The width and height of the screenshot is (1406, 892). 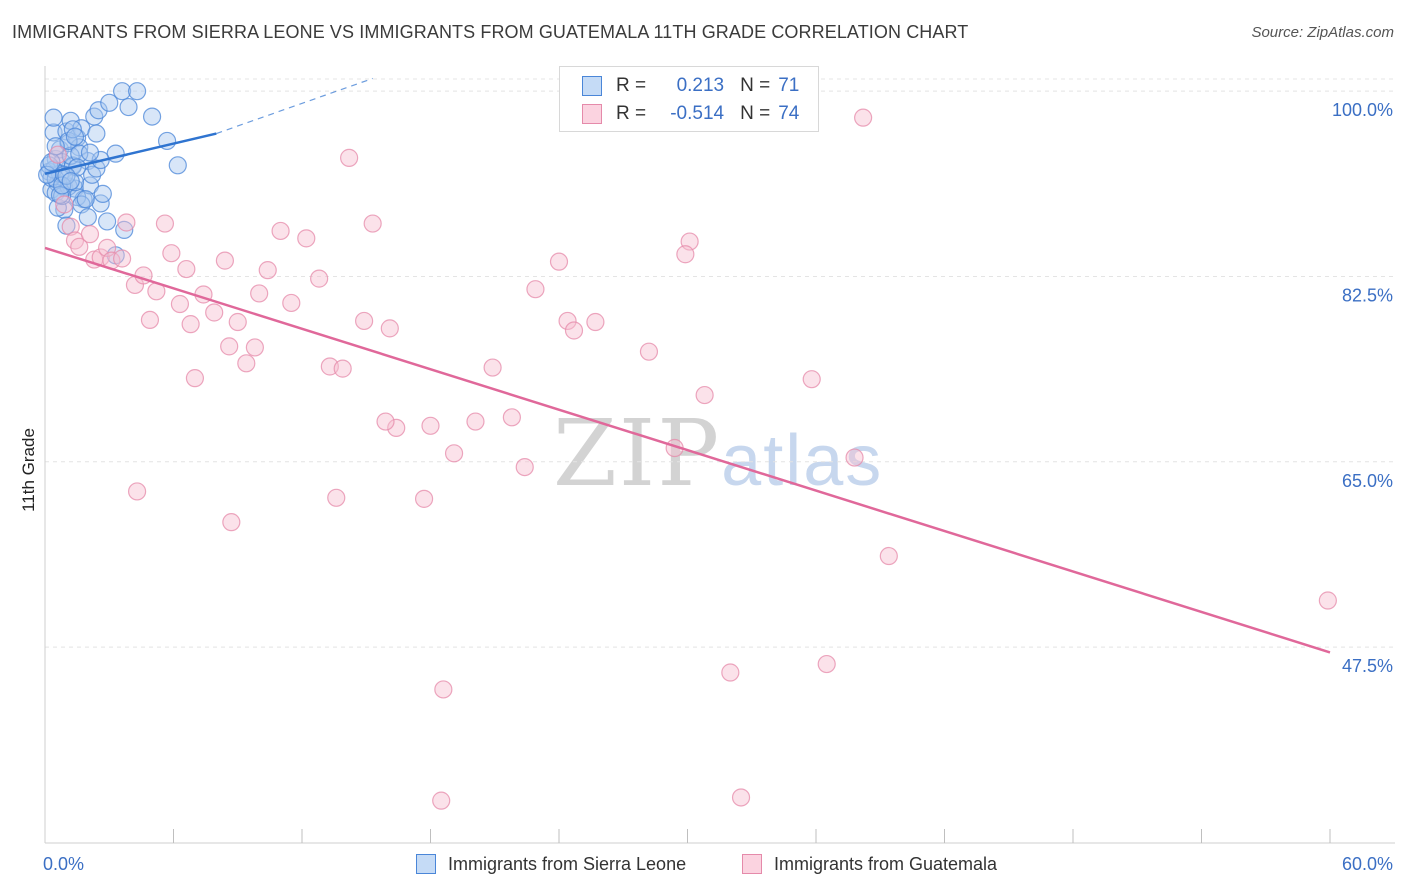 I want to click on bottom-legend-label: Immigrants from Sierra Leone, so click(x=567, y=863).